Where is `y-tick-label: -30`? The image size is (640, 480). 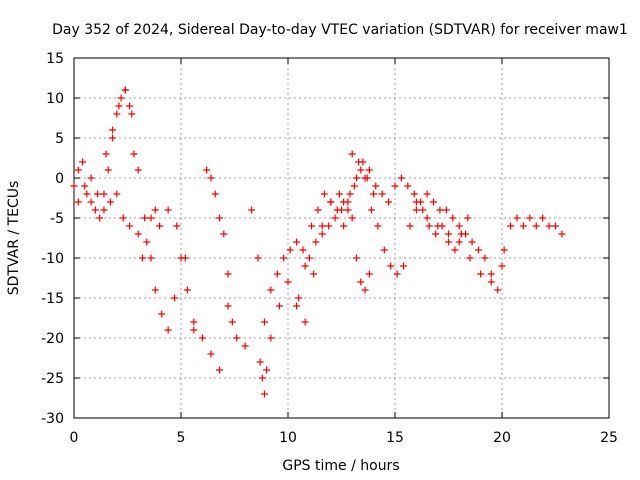 y-tick-label: -30 is located at coordinates (52, 419).